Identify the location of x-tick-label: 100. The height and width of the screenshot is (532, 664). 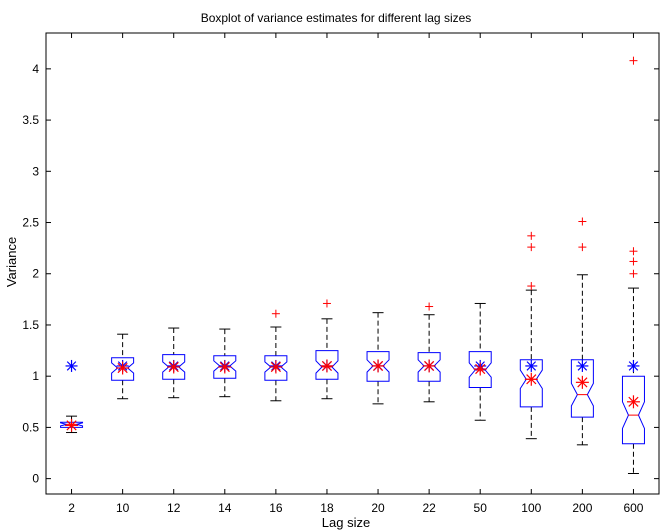
(531, 508).